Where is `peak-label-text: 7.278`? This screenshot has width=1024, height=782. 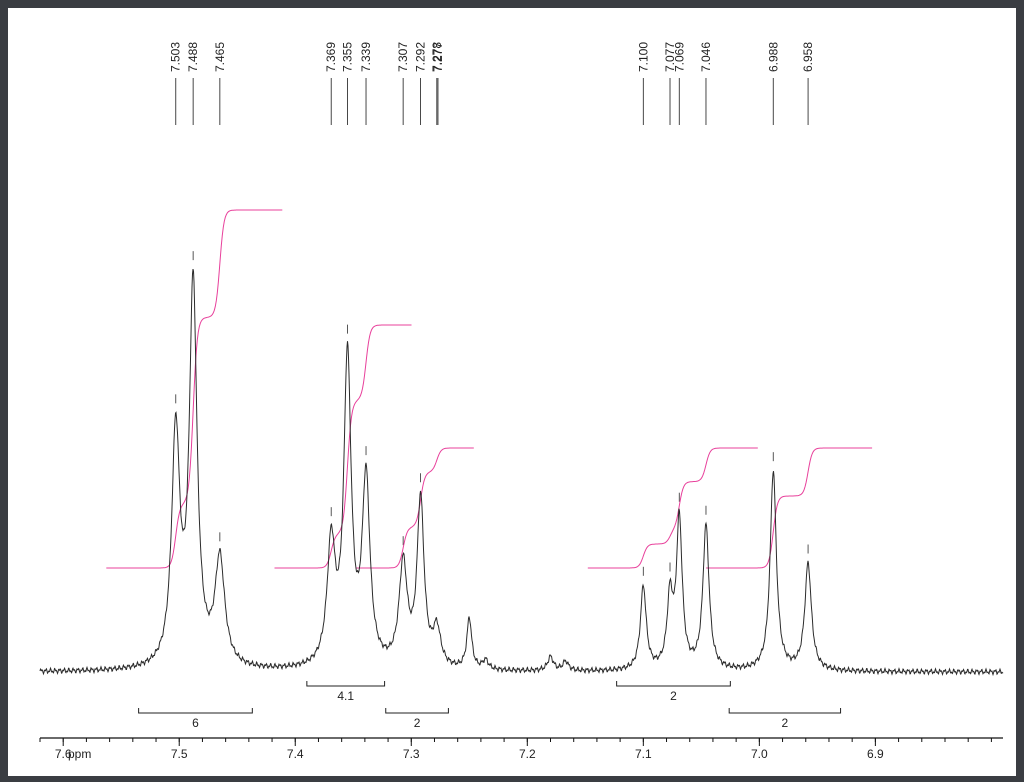
peak-label-text: 7.278 is located at coordinates (437, 57).